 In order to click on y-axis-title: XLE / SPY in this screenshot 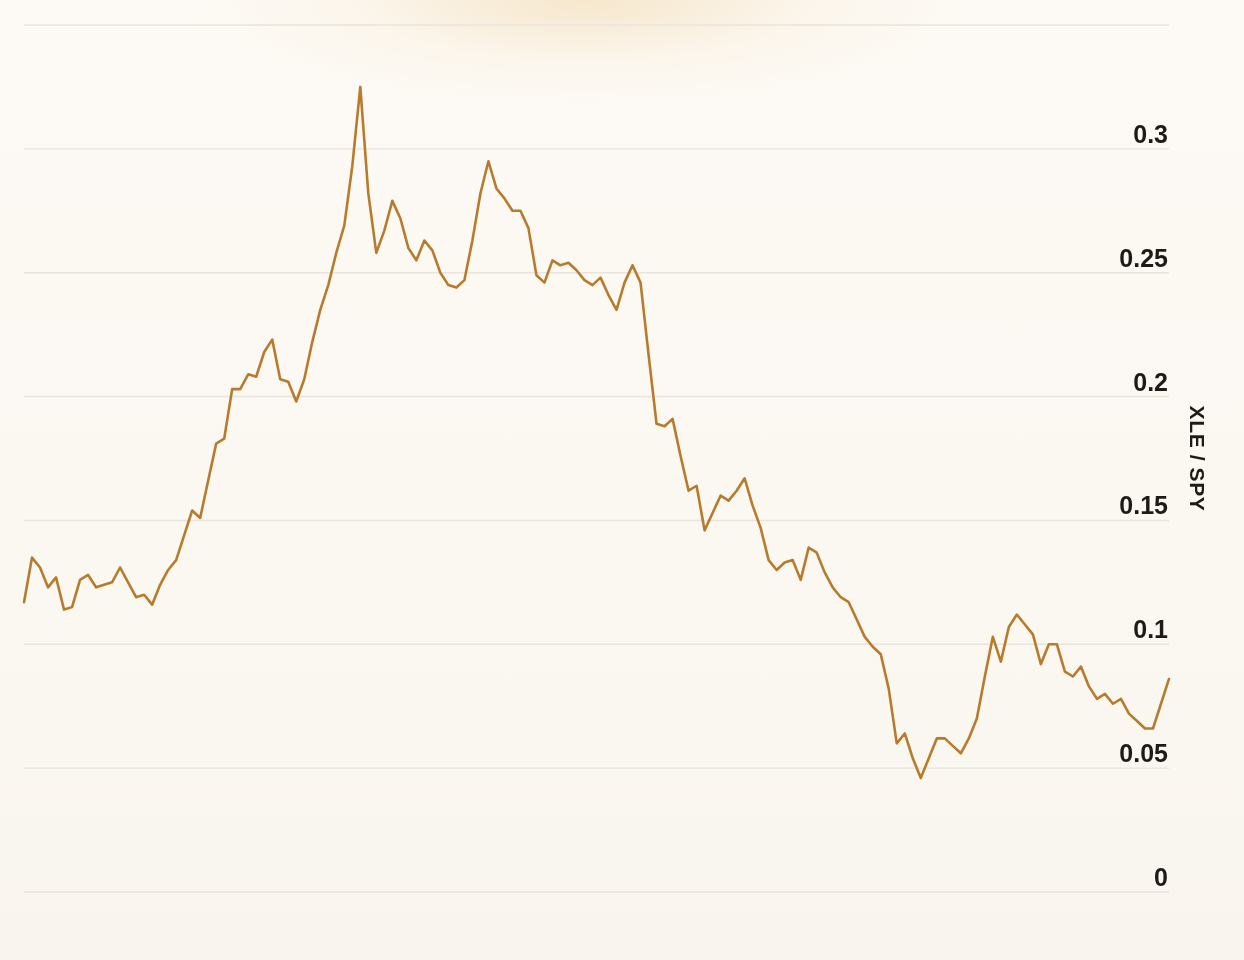, I will do `click(1198, 458)`.